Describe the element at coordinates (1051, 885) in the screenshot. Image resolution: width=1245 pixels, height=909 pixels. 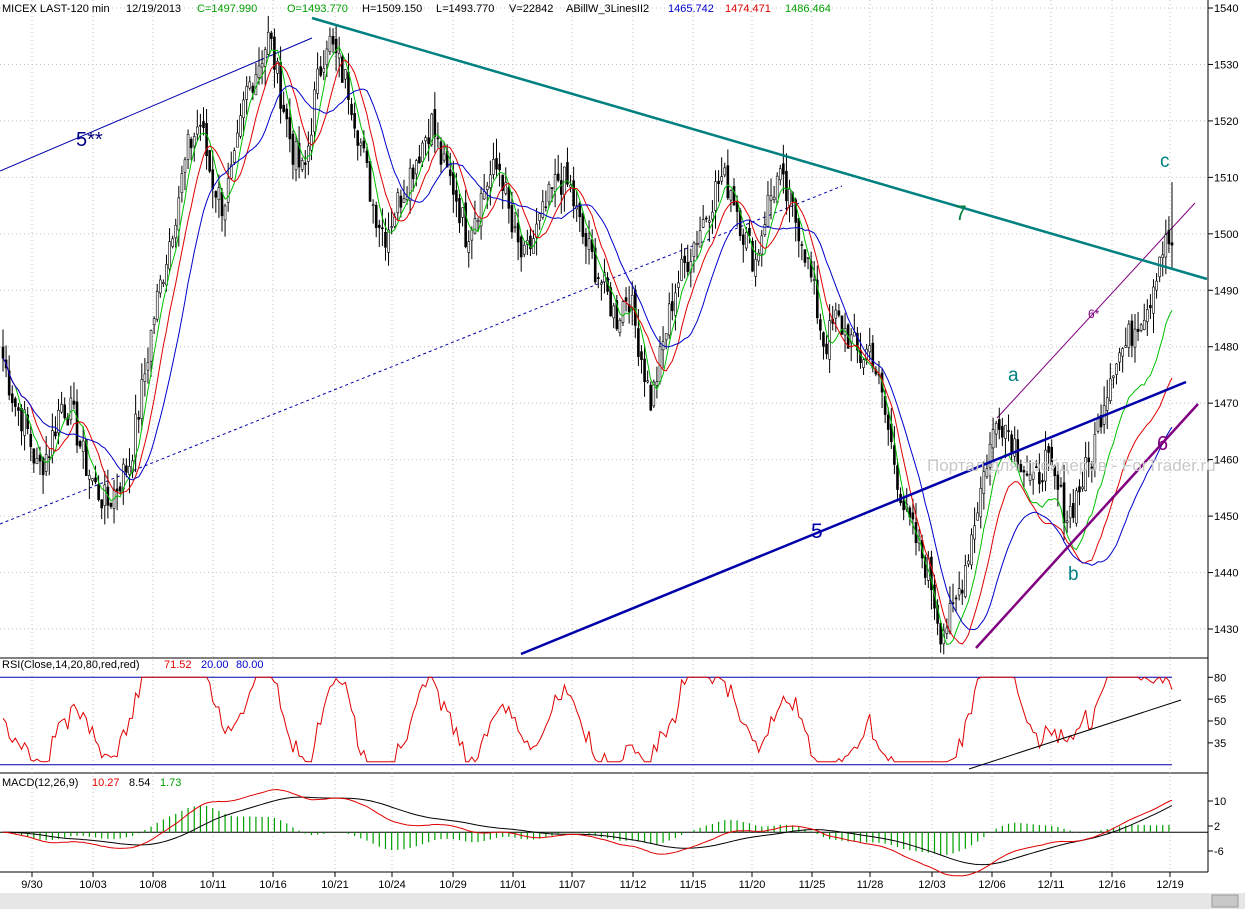
I see `date-tick-label: 12/11` at that location.